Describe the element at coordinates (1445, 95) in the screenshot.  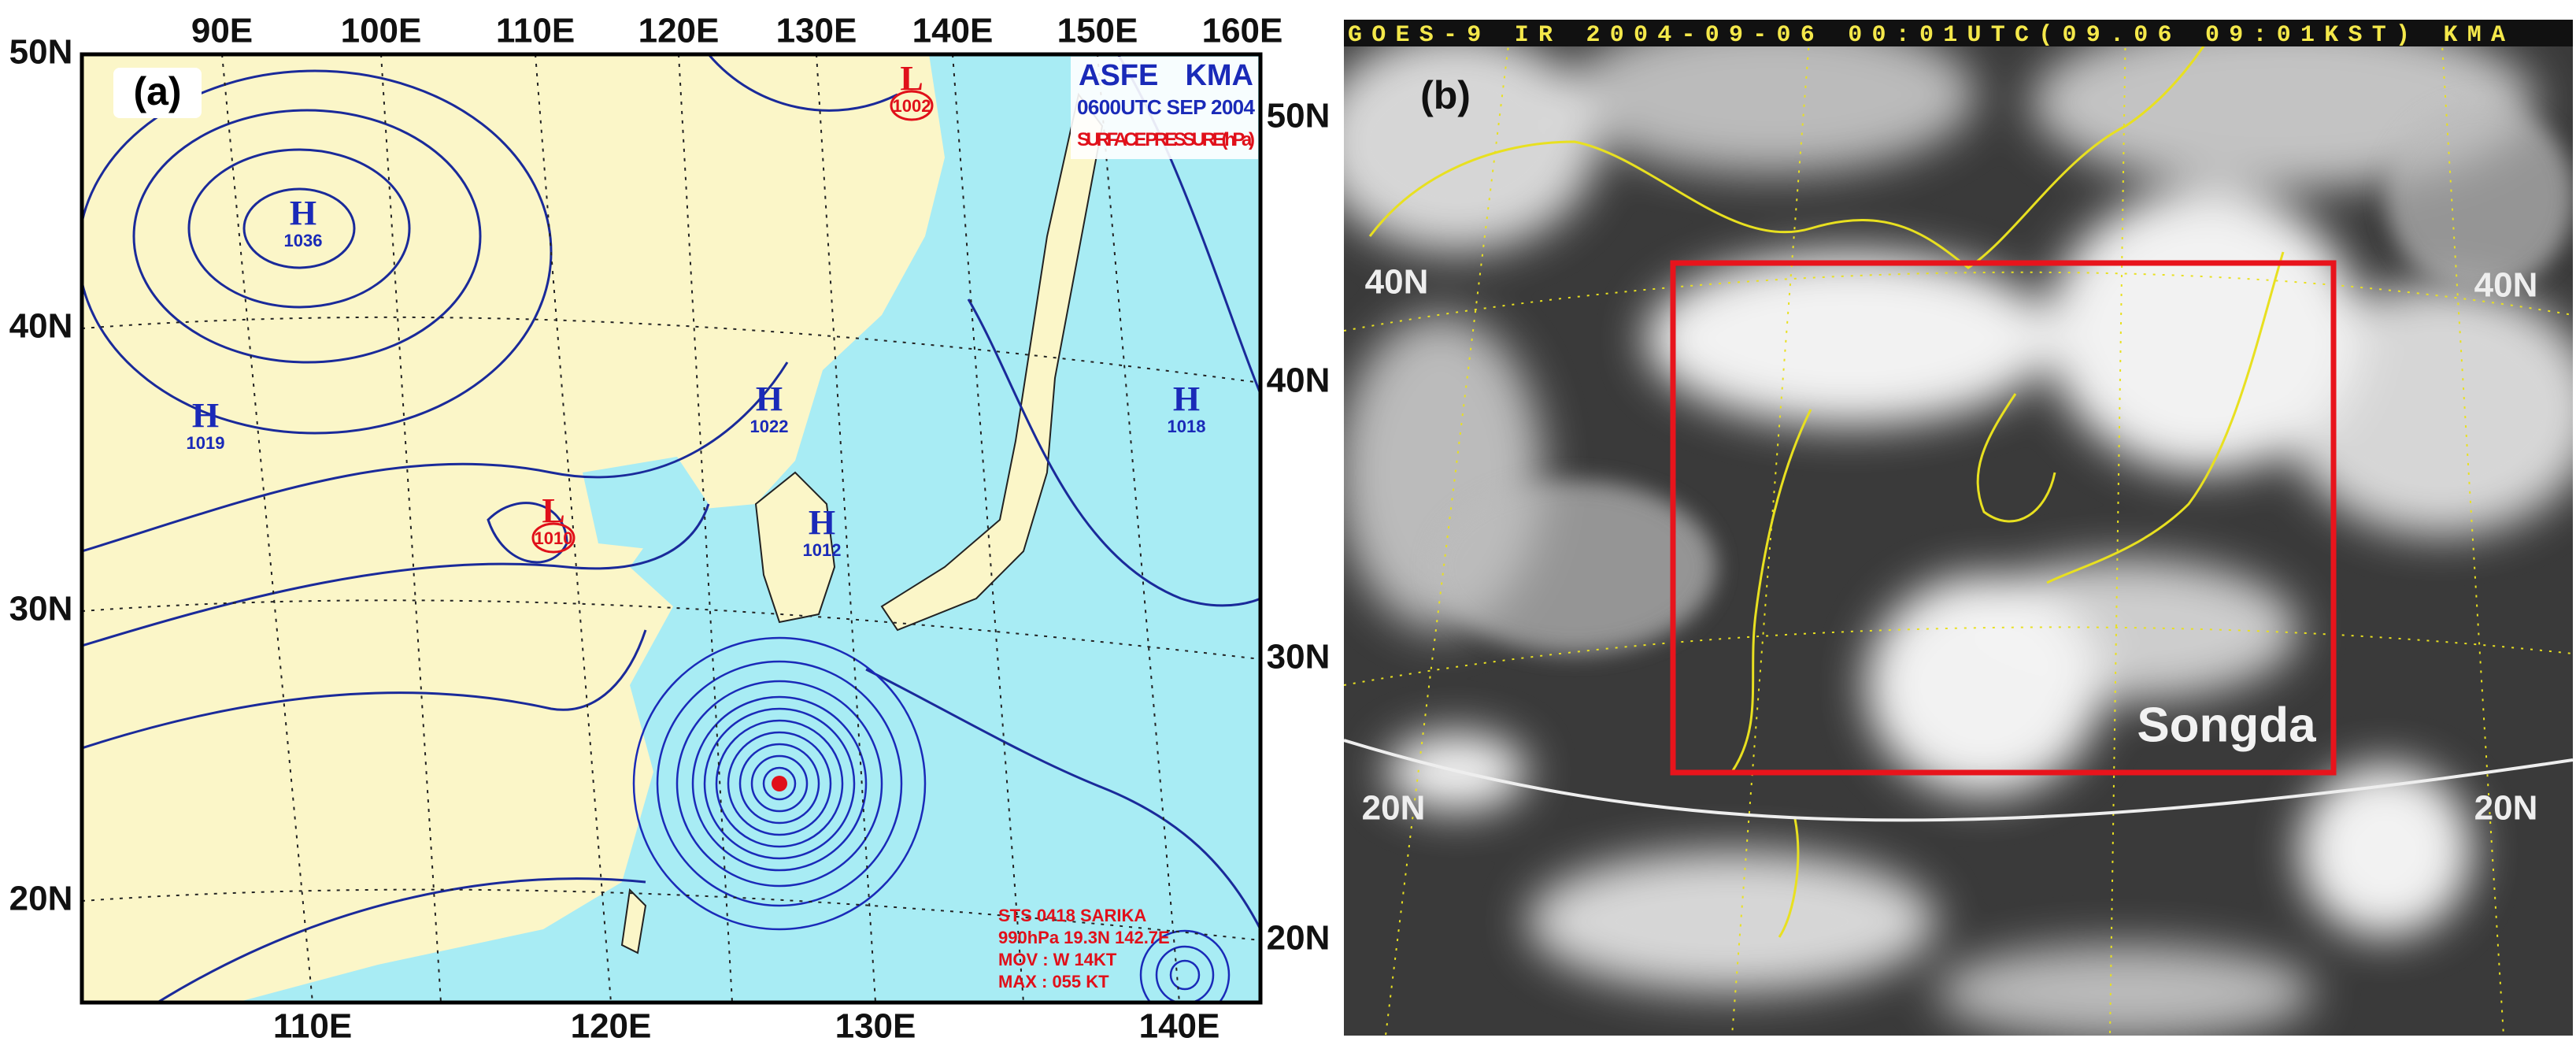
I see `panel-label: (b)` at that location.